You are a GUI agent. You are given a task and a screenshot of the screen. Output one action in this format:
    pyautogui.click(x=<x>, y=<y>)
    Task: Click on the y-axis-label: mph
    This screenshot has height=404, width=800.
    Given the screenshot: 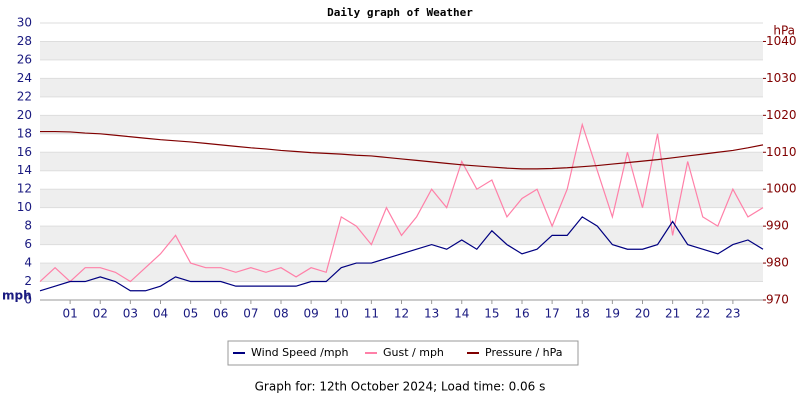 What is the action you would take?
    pyautogui.click(x=17, y=296)
    